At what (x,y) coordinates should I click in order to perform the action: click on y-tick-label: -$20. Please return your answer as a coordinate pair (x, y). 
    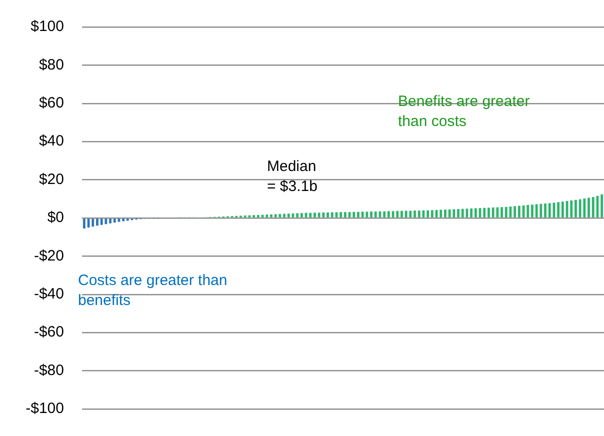
    Looking at the image, I should click on (49, 255).